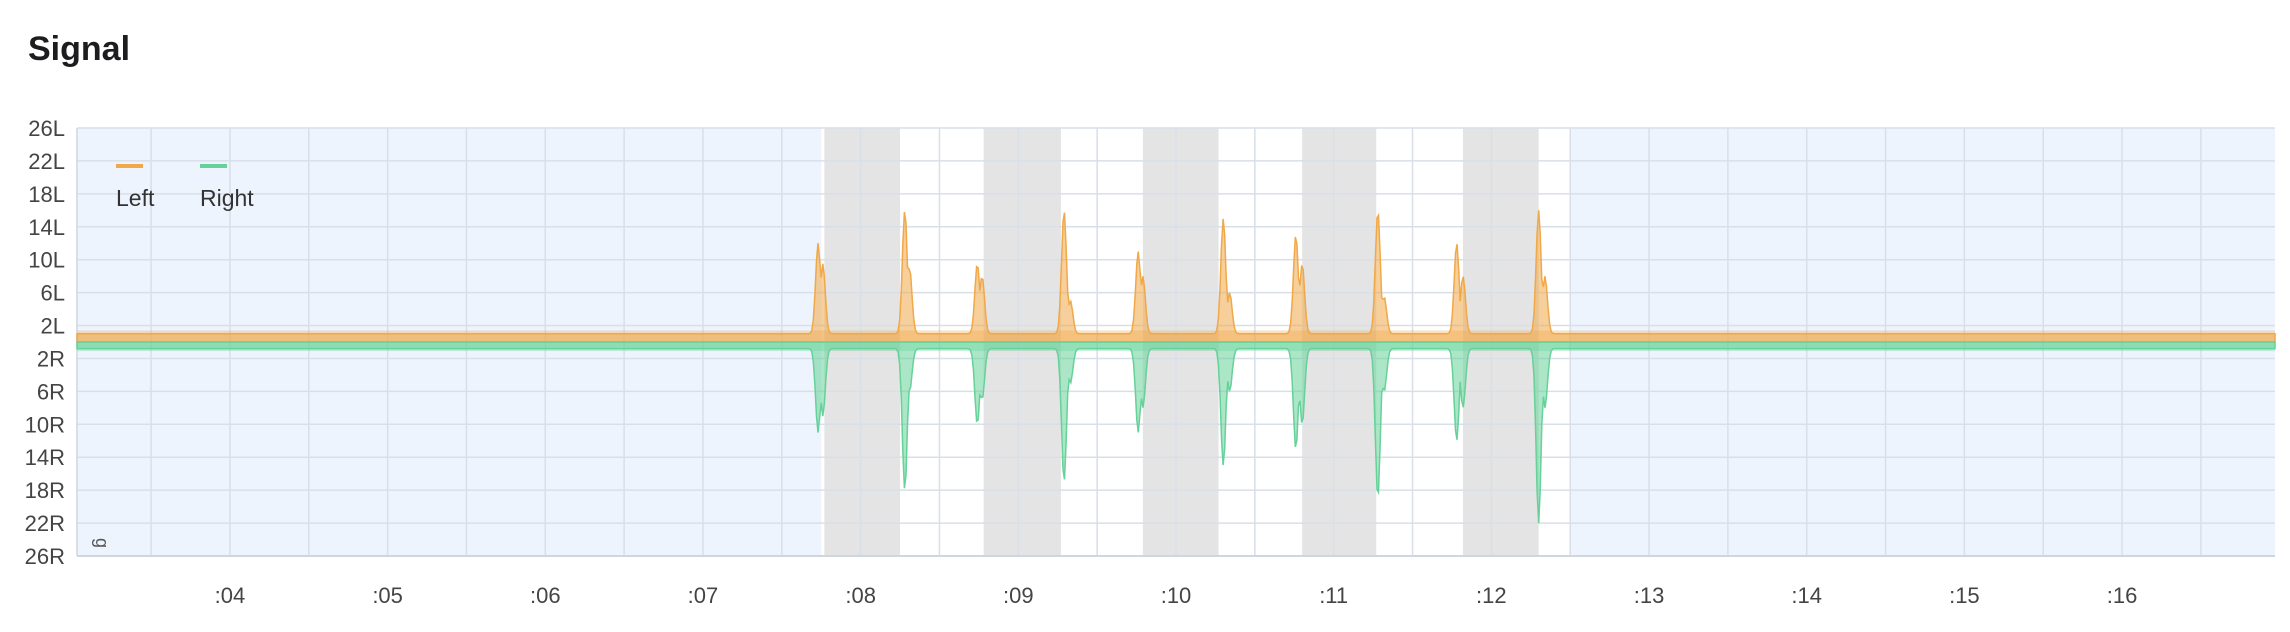 The image size is (2290, 632). I want to click on x-tick-label: :06, so click(545, 595).